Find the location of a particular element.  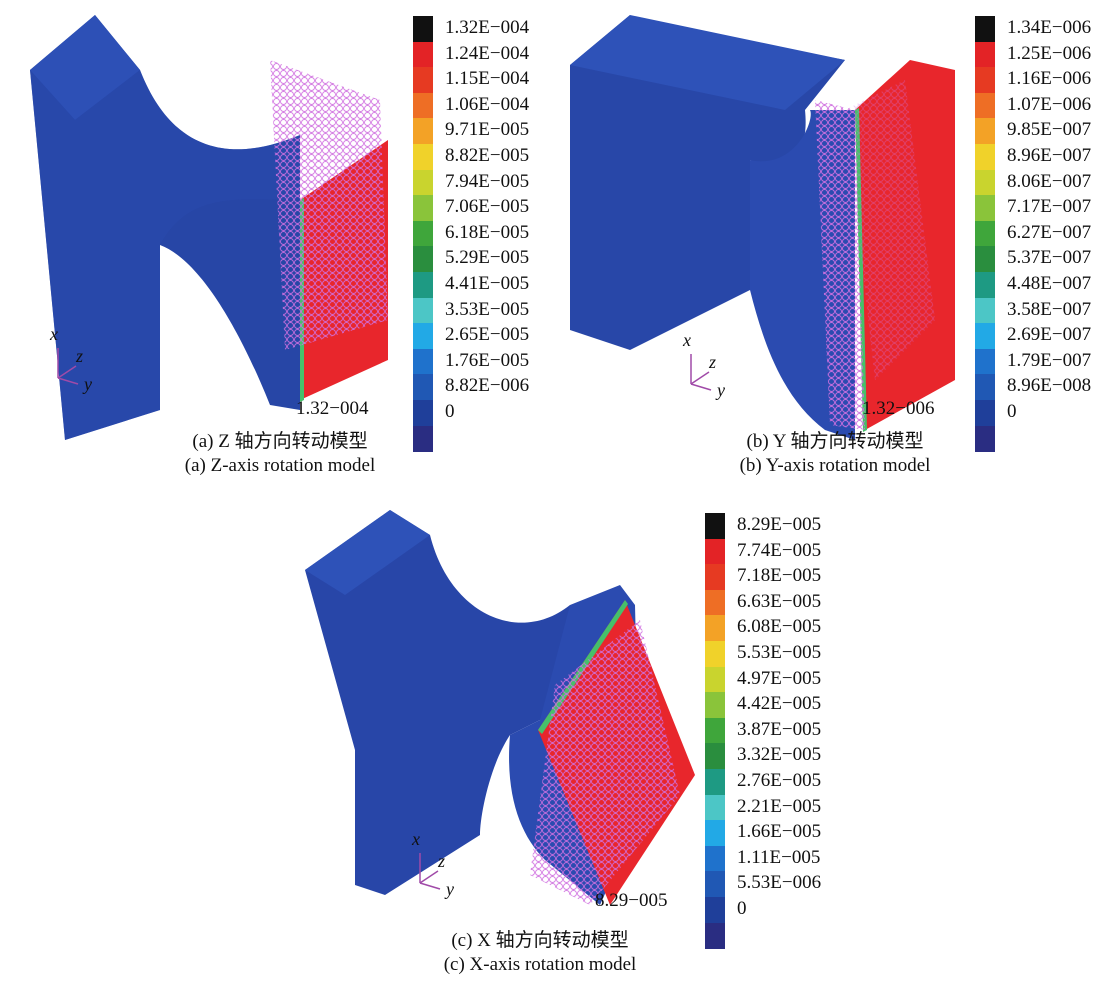

color-scale-label: 2.76E−005 is located at coordinates (779, 780).